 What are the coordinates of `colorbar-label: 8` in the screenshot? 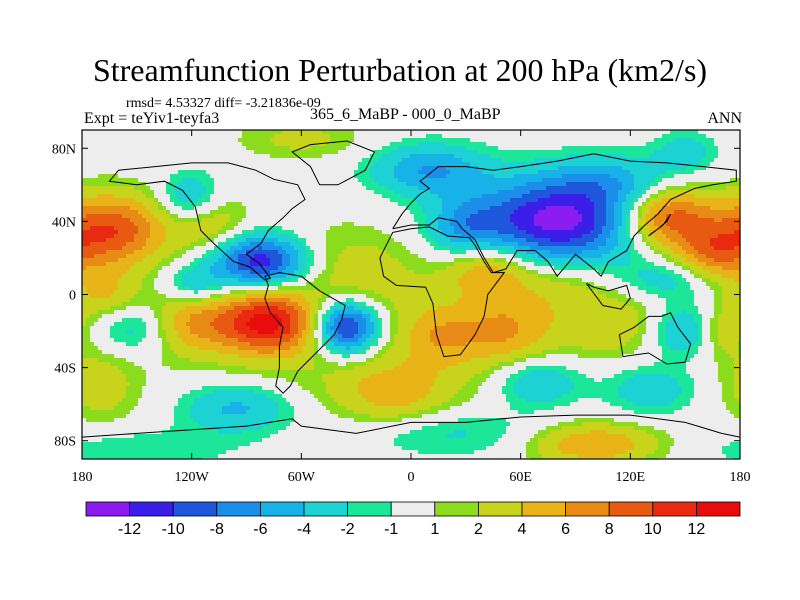 It's located at (609, 529).